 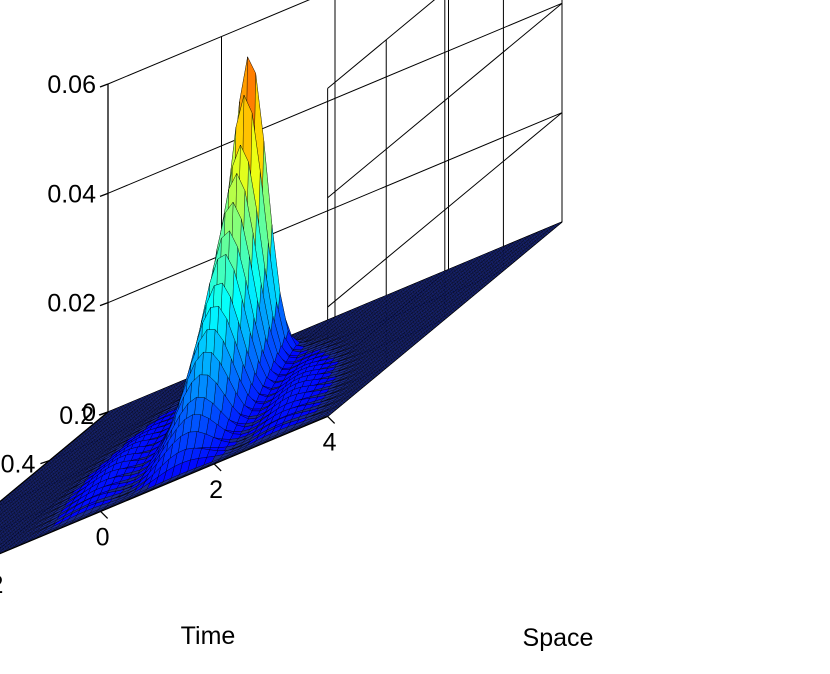 What do you see at coordinates (71, 85) in the screenshot?
I see `z-tick-label-3: 0.06` at bounding box center [71, 85].